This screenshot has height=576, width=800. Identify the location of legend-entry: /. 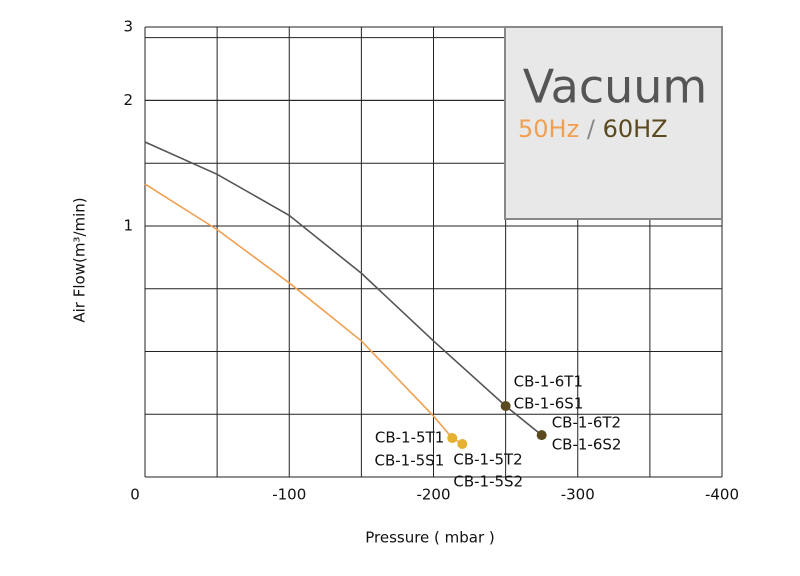
(591, 129).